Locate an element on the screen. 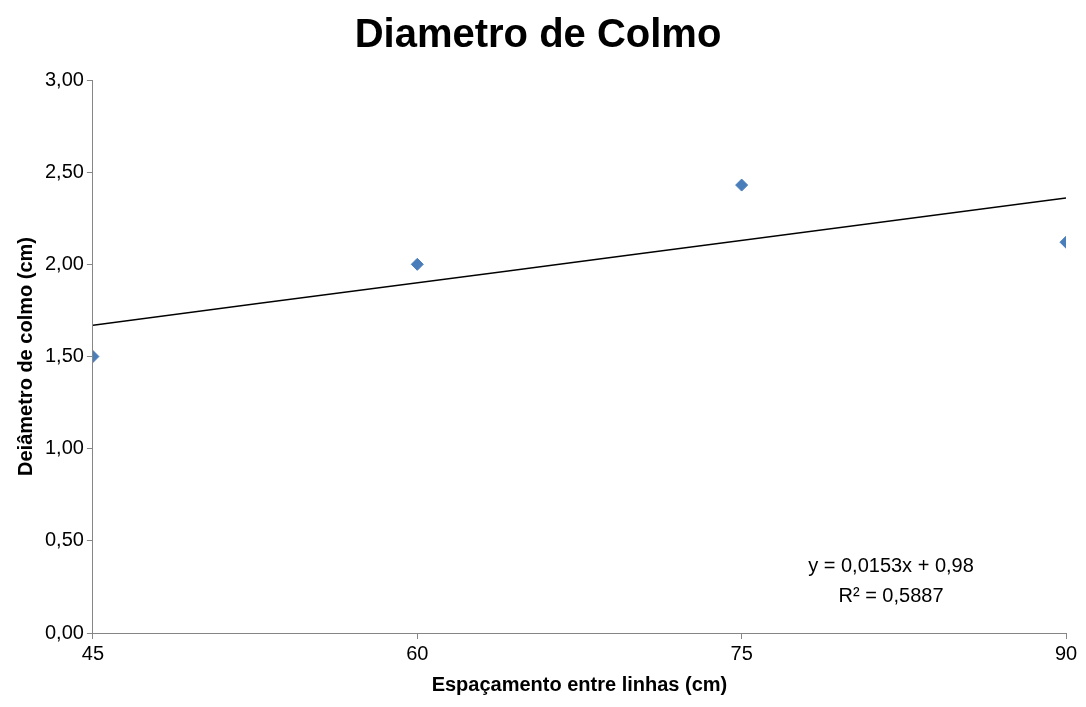  chart-title: Diametro de Colmo is located at coordinates (538, 33).